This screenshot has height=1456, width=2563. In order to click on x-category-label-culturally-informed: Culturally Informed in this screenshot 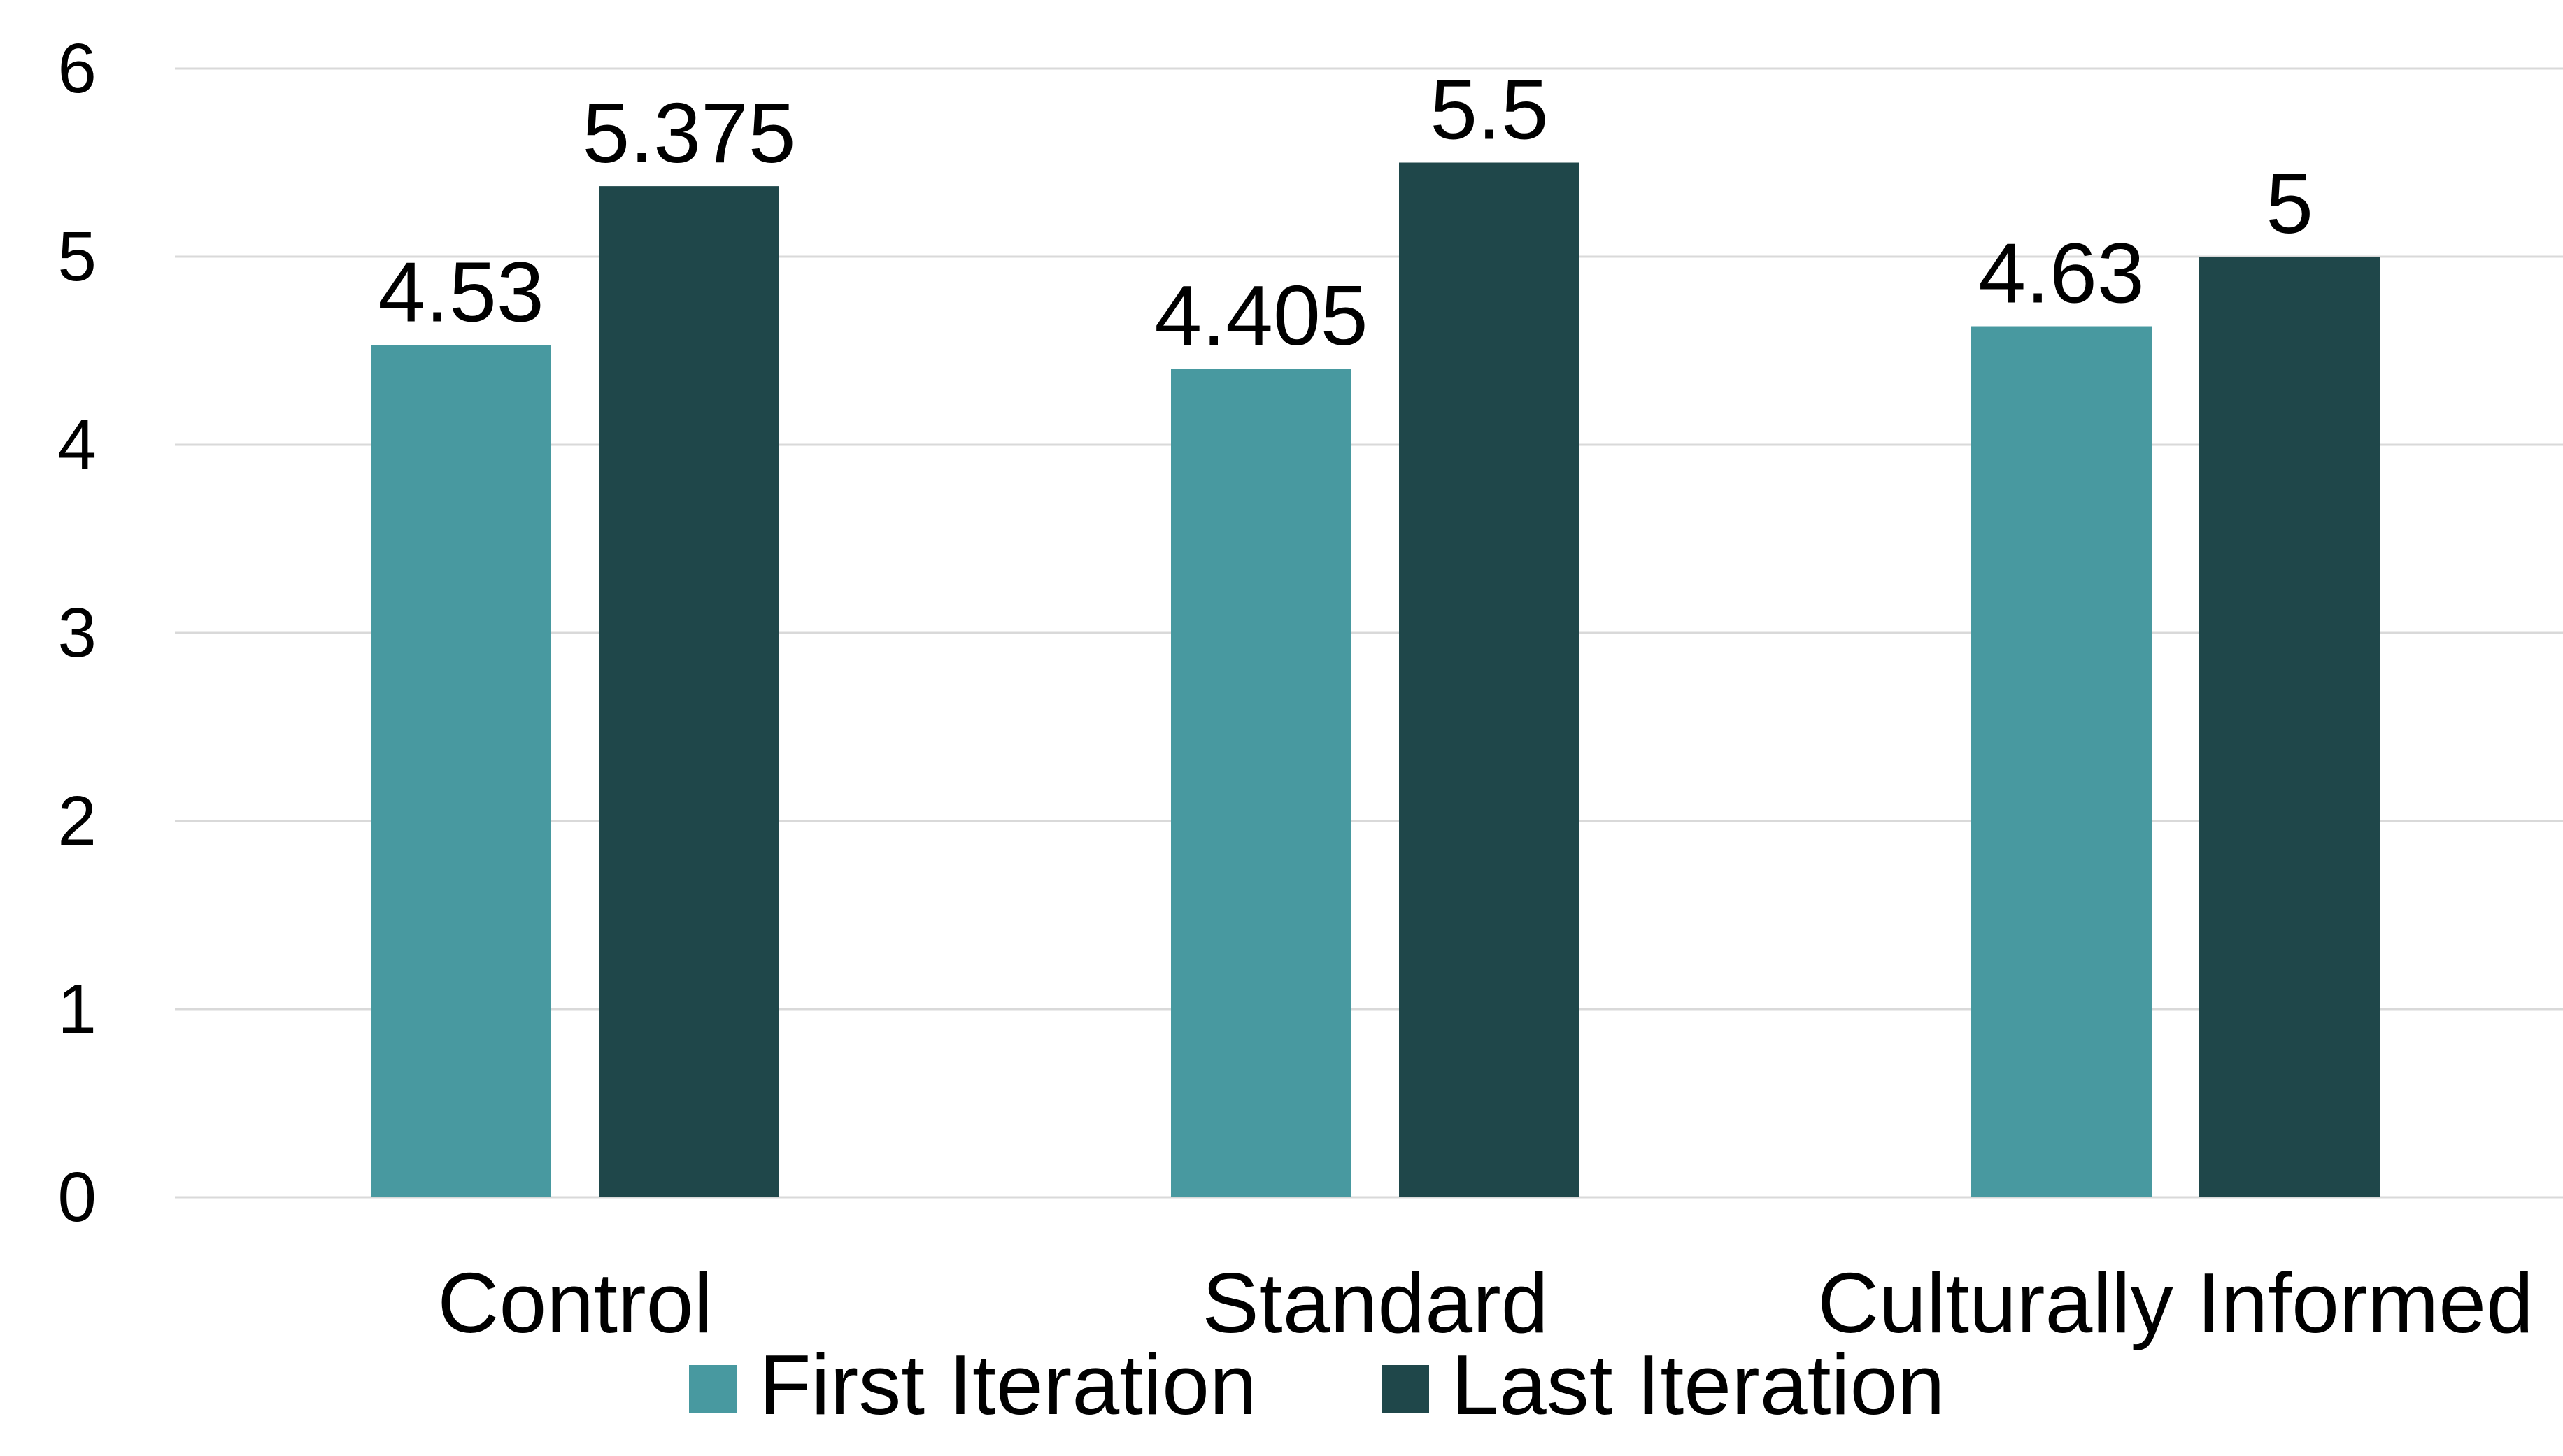, I will do `click(2175, 1302)`.